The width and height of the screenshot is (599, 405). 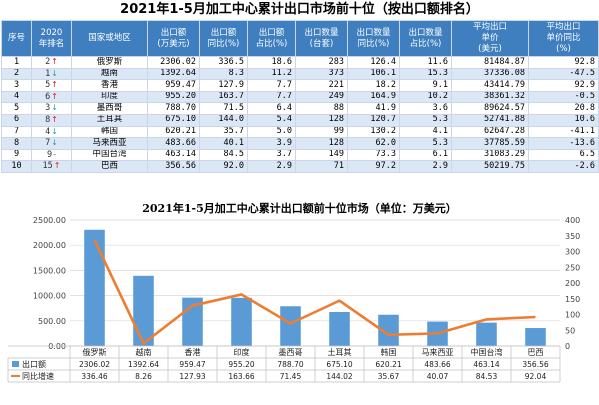 I want to click on data-label: 35.67, so click(x=389, y=376).